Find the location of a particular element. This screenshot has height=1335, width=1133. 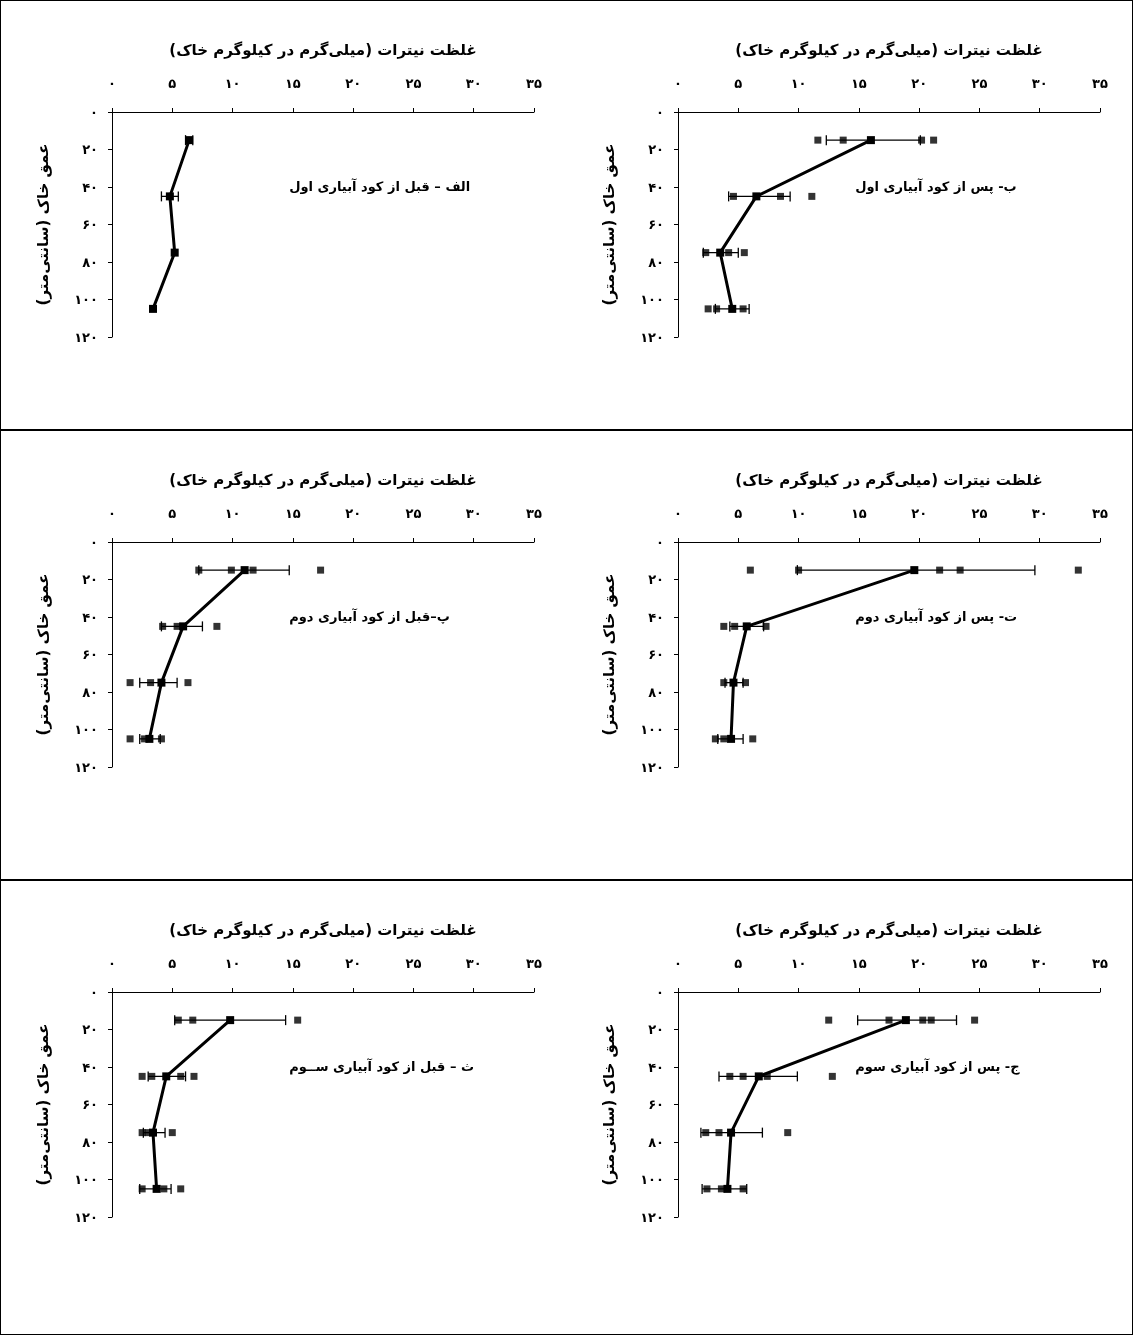

annotation: ت- پس از کود آبیاری دوم is located at coordinates (936, 616).